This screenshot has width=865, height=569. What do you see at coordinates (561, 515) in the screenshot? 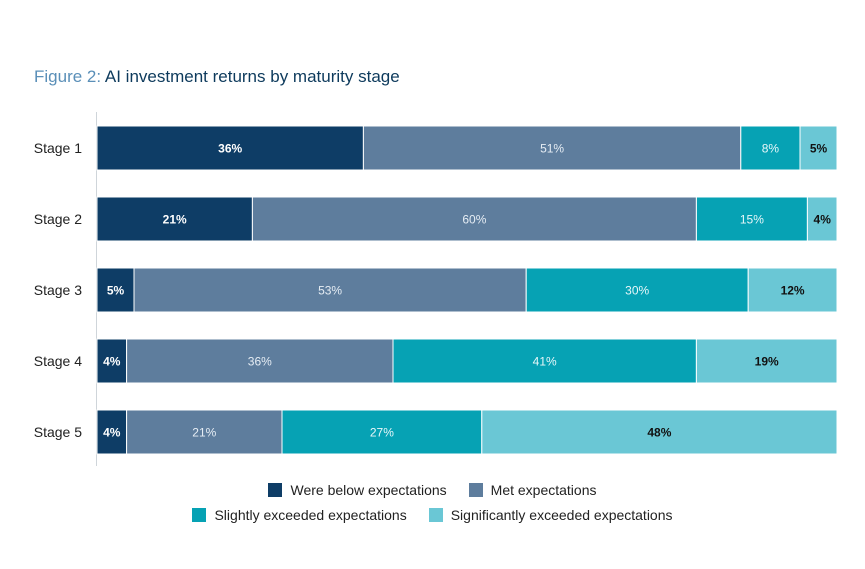
I see `legend-label-significantly: Significantly exceeded expectations` at bounding box center [561, 515].